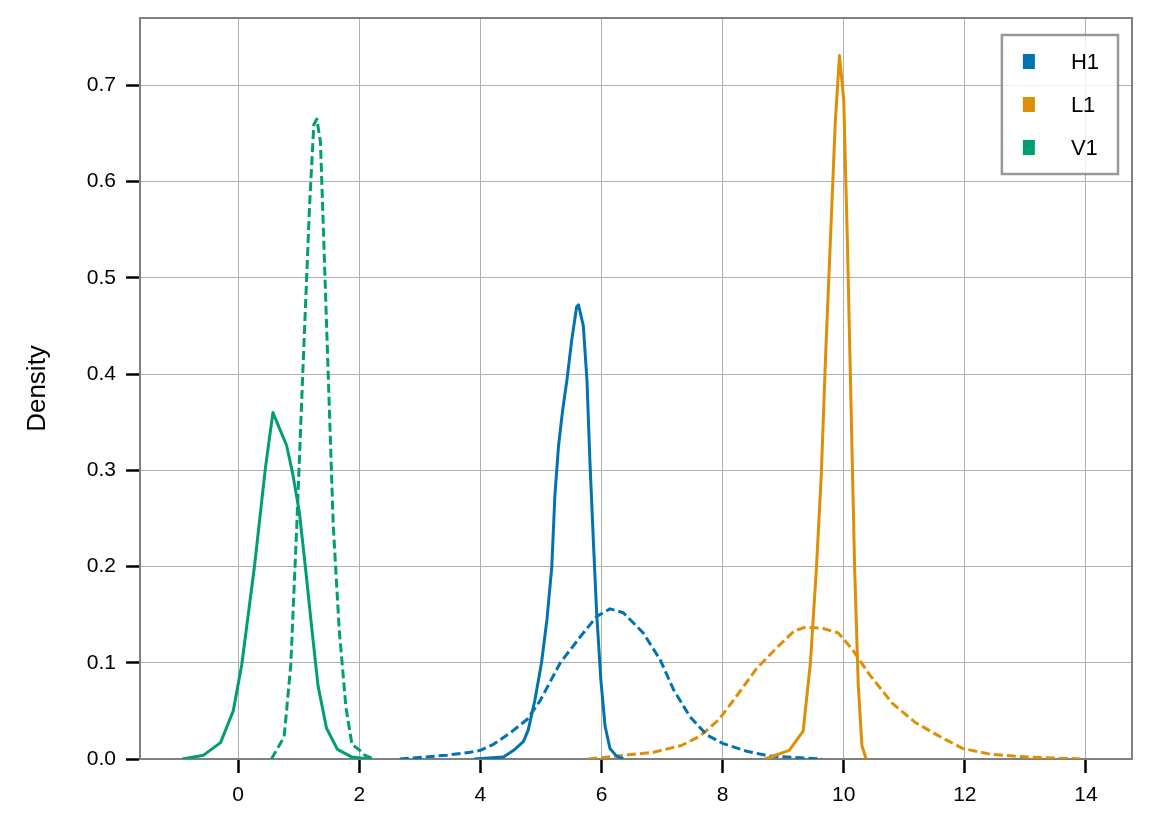 The image size is (1151, 833). Describe the element at coordinates (101, 565) in the screenshot. I see `y-tick-label: 0.2` at that location.